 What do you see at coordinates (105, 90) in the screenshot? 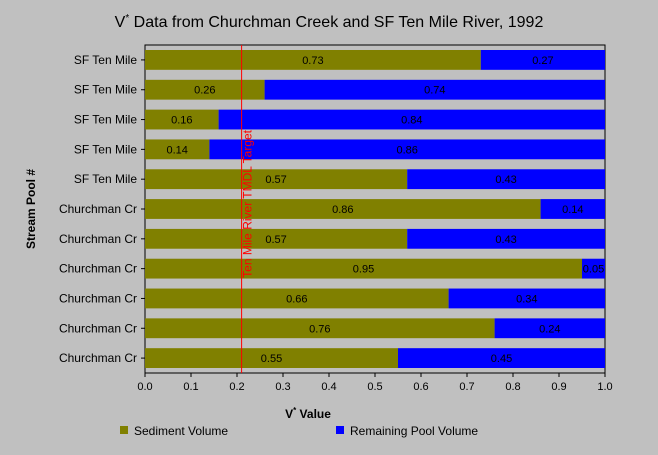
I see `category-label-2: SF Ten Mile` at bounding box center [105, 90].